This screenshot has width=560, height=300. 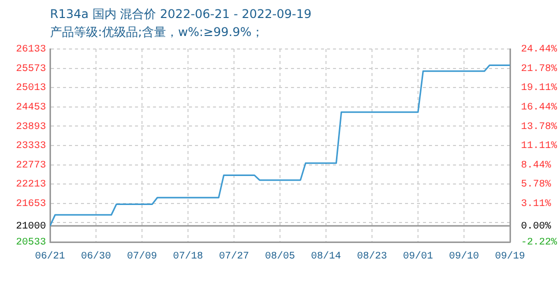 What do you see at coordinates (31, 185) in the screenshot?
I see `y-tick-label: 22213` at bounding box center [31, 185].